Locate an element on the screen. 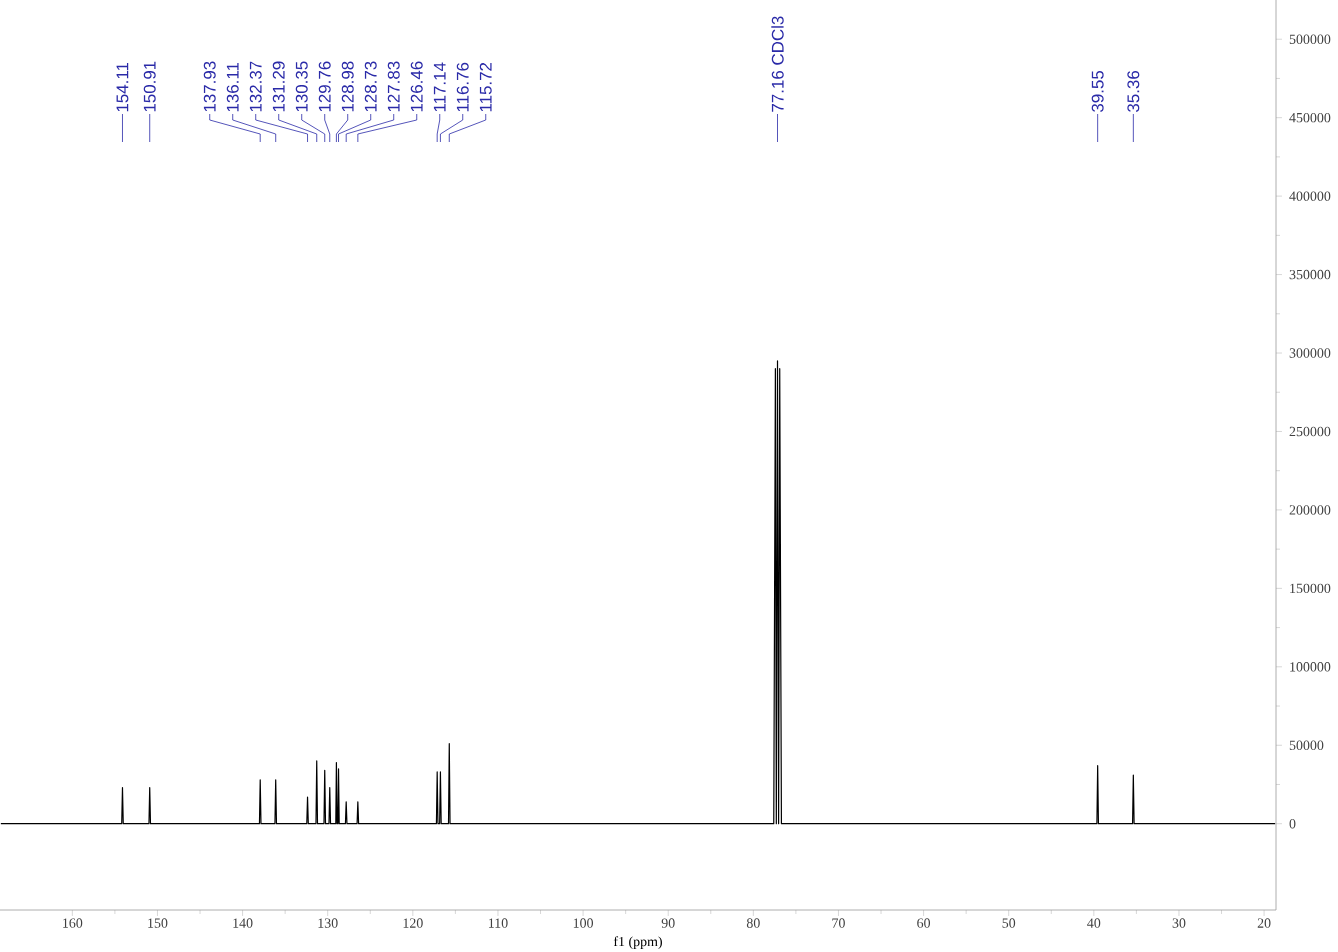 The width and height of the screenshot is (1338, 952). annotation: 154.11 is located at coordinates (122, 87).